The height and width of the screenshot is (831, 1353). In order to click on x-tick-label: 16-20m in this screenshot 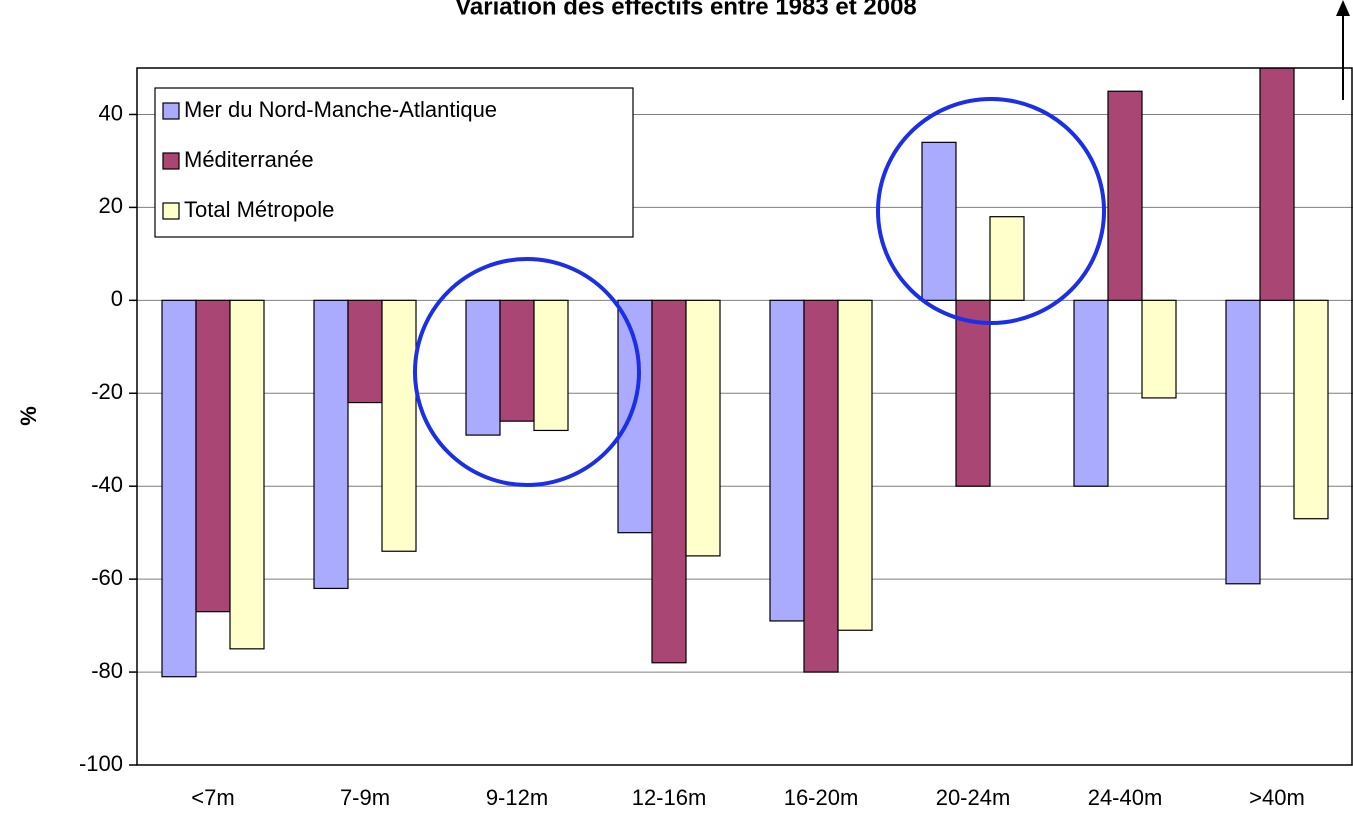, I will do `click(821, 797)`.